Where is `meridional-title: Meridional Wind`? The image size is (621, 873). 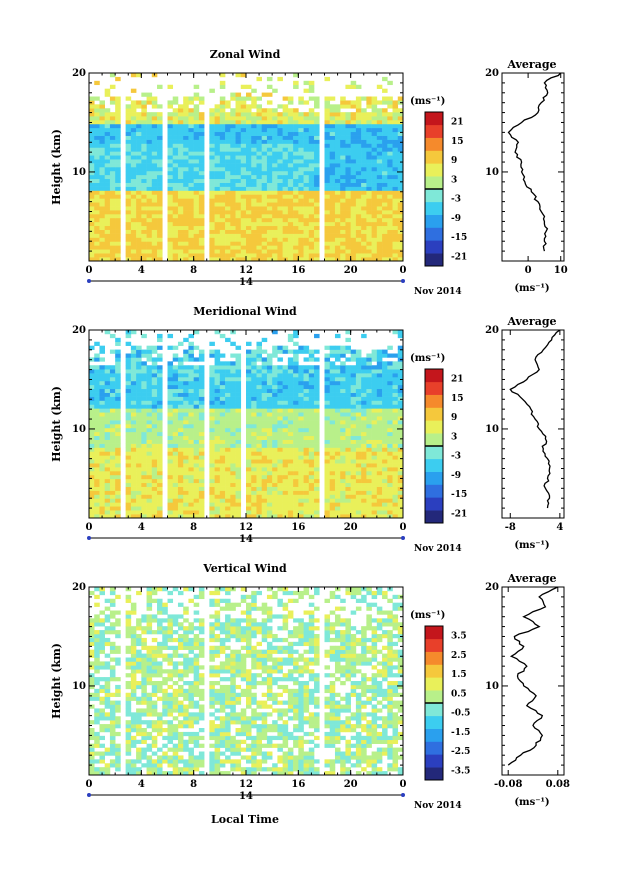 meridional-title: Meridional Wind is located at coordinates (245, 311).